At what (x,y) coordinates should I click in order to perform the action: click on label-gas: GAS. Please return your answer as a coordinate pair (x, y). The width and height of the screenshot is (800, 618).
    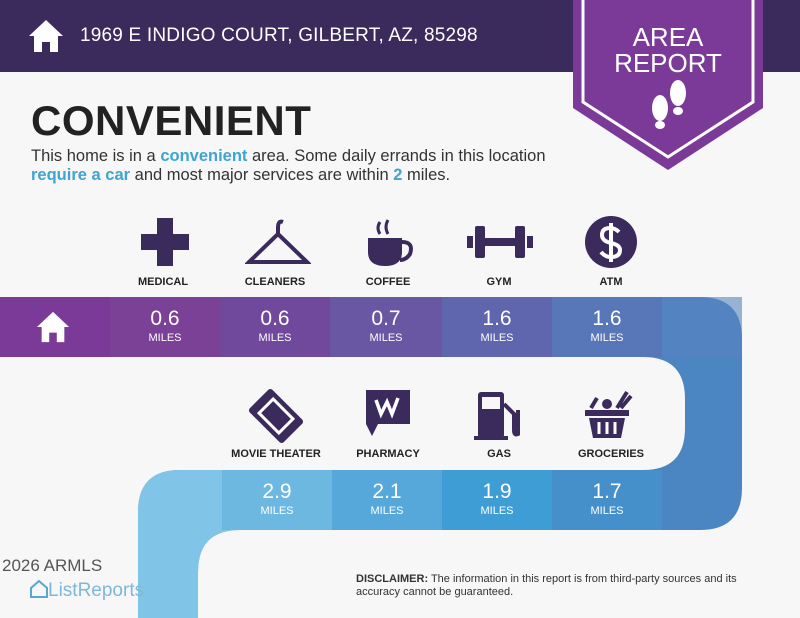
    Looking at the image, I should click on (499, 454).